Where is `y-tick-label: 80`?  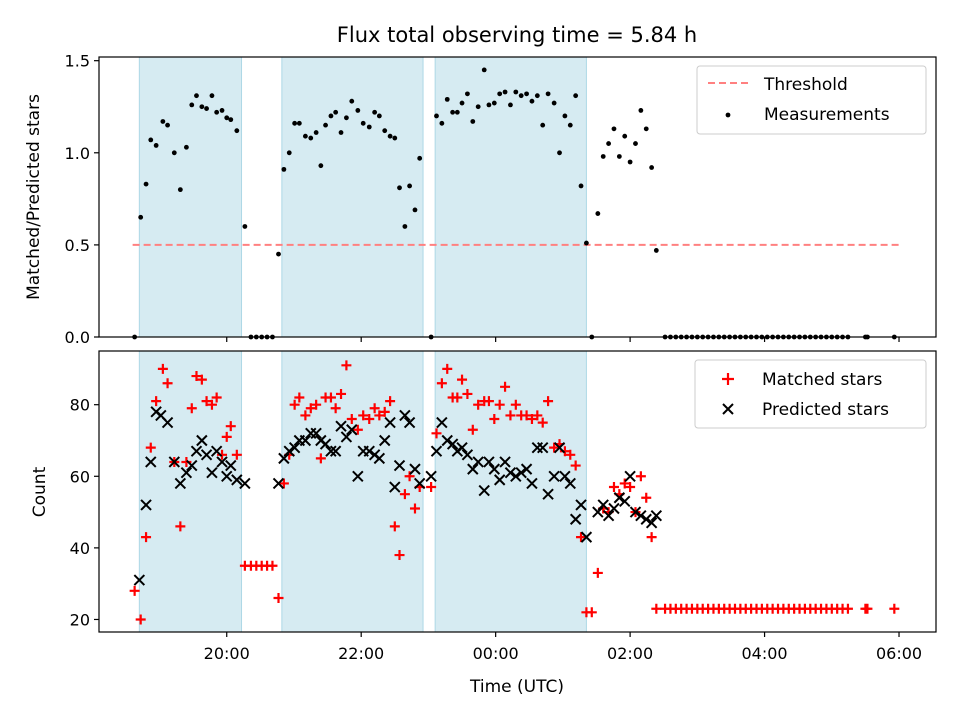
y-tick-label: 80 is located at coordinates (80, 405).